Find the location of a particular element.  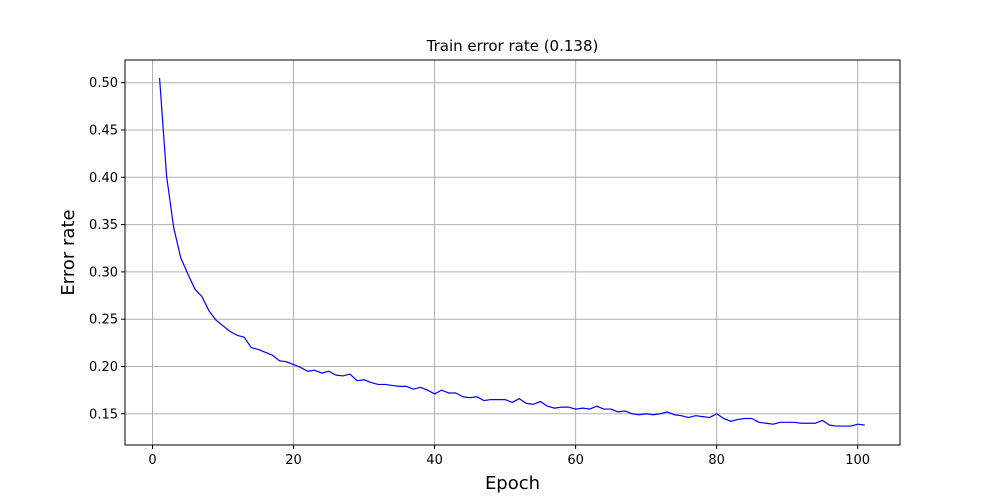

x-tick-label: 20 is located at coordinates (293, 460).